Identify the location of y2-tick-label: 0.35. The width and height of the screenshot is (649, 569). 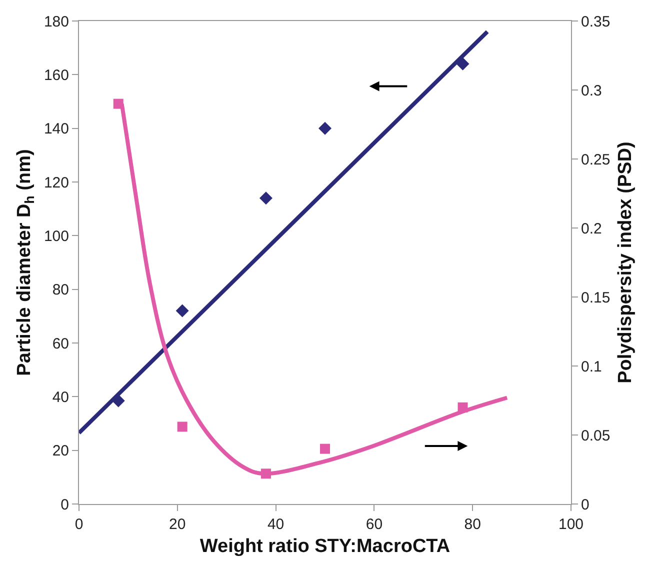
(595, 21).